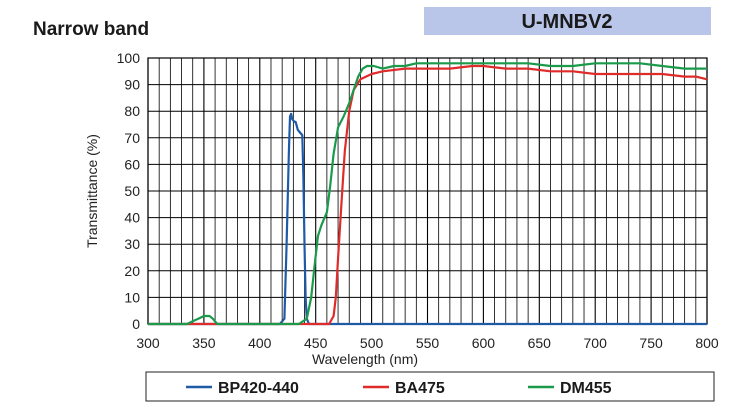 The width and height of the screenshot is (748, 405). Describe the element at coordinates (260, 343) in the screenshot. I see `x-tick-label: 400` at that location.